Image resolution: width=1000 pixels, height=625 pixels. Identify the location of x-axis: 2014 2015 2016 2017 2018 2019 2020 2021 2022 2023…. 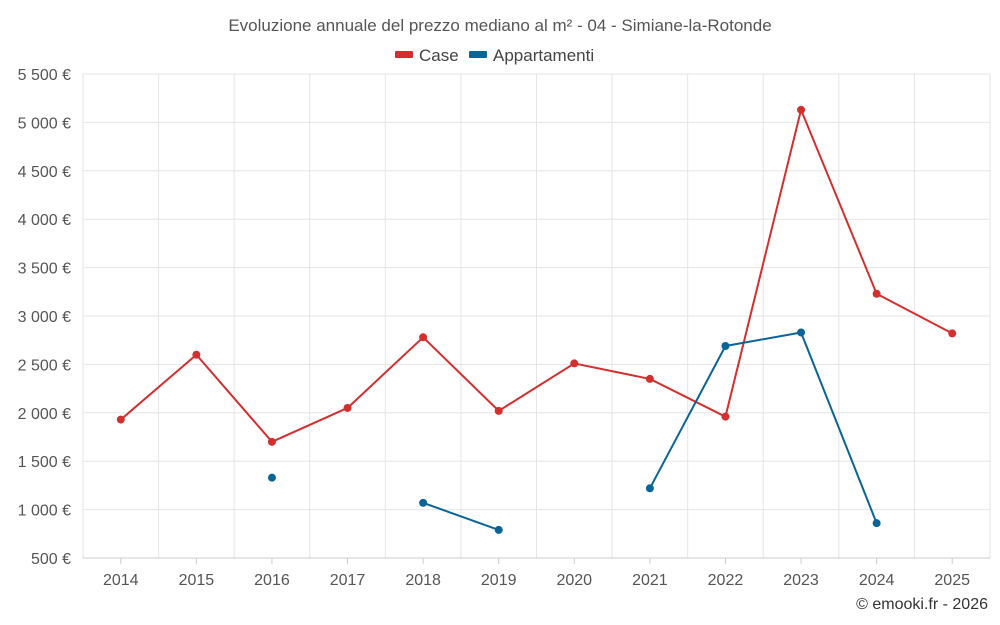
(536, 573).